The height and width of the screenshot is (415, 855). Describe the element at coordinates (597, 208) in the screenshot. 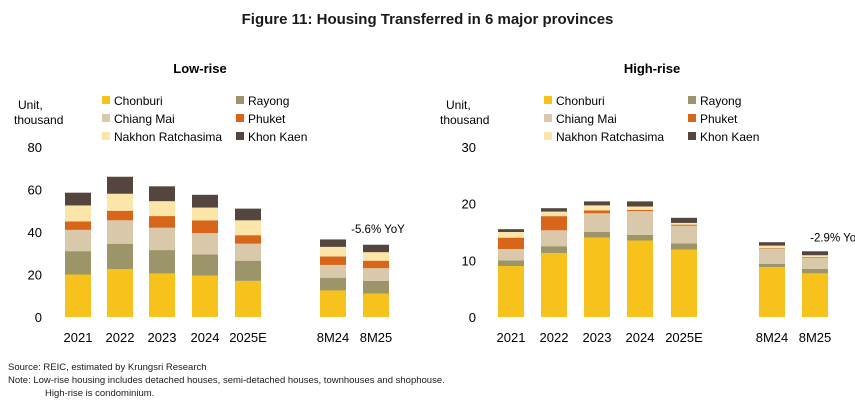

I see `high-rise-bar-2023-nakhon-ratchasima` at that location.